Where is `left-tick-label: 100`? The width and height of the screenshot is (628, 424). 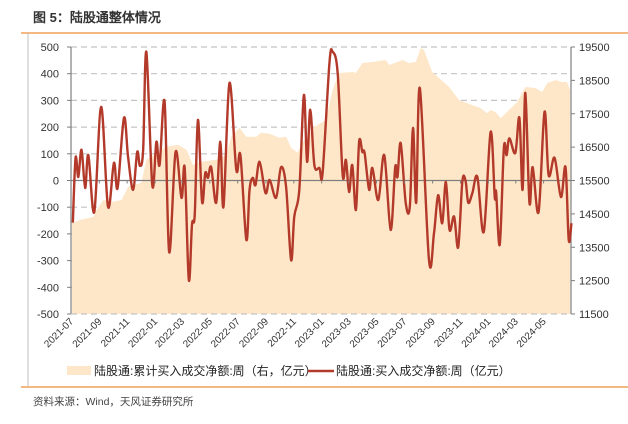 left-tick-label: 100 is located at coordinates (50, 155).